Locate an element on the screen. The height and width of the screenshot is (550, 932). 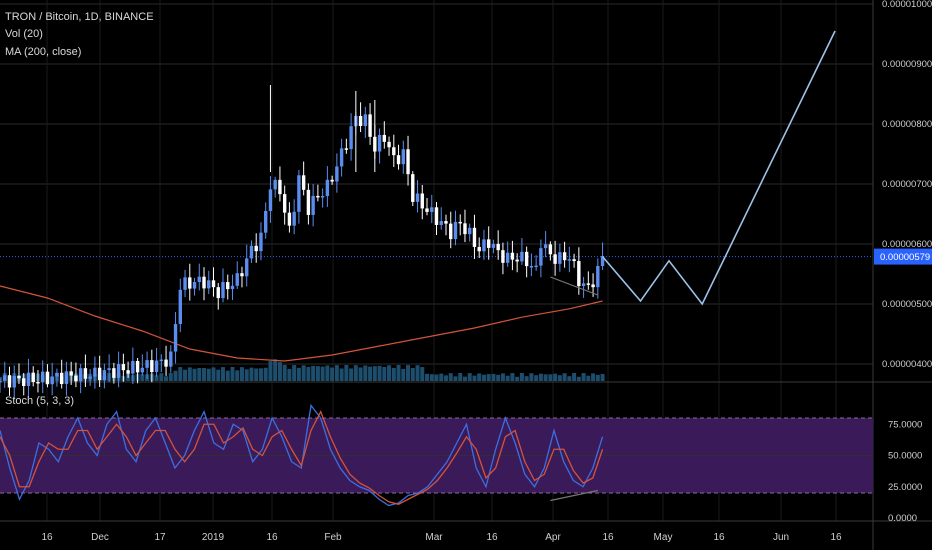
stoch-divergence-line is located at coordinates (574, 495).